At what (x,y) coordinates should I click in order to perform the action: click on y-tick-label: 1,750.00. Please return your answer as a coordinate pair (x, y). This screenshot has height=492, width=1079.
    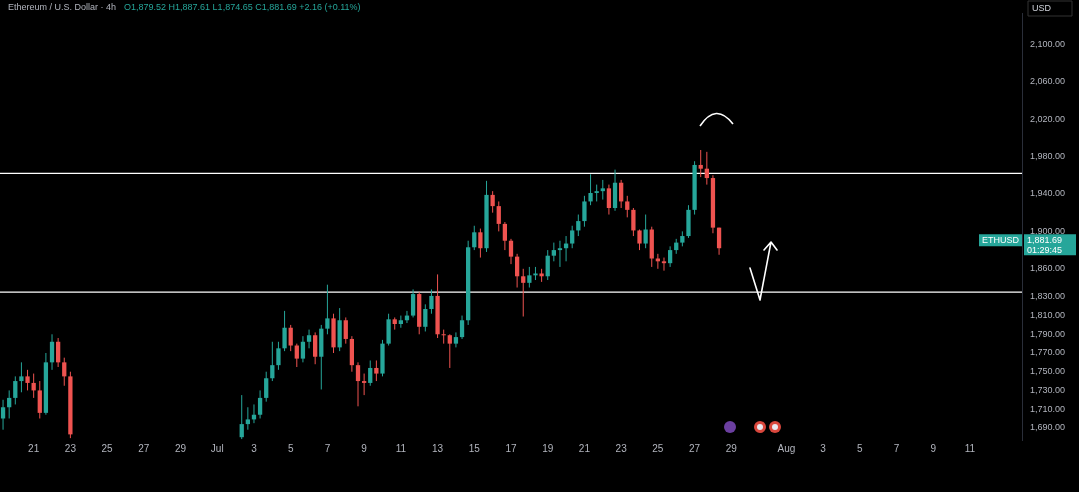
    Looking at the image, I should click on (1048, 371).